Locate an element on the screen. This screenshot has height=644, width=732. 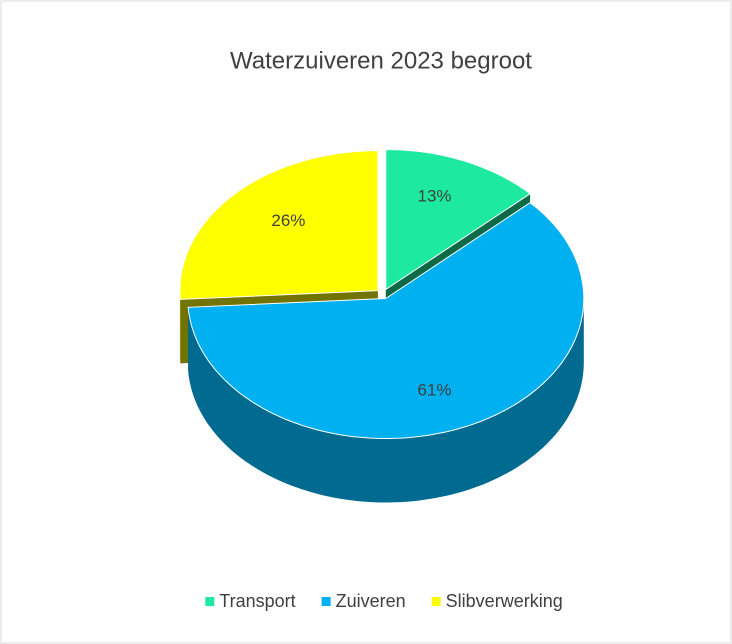
data-label: 26% is located at coordinates (288, 220).